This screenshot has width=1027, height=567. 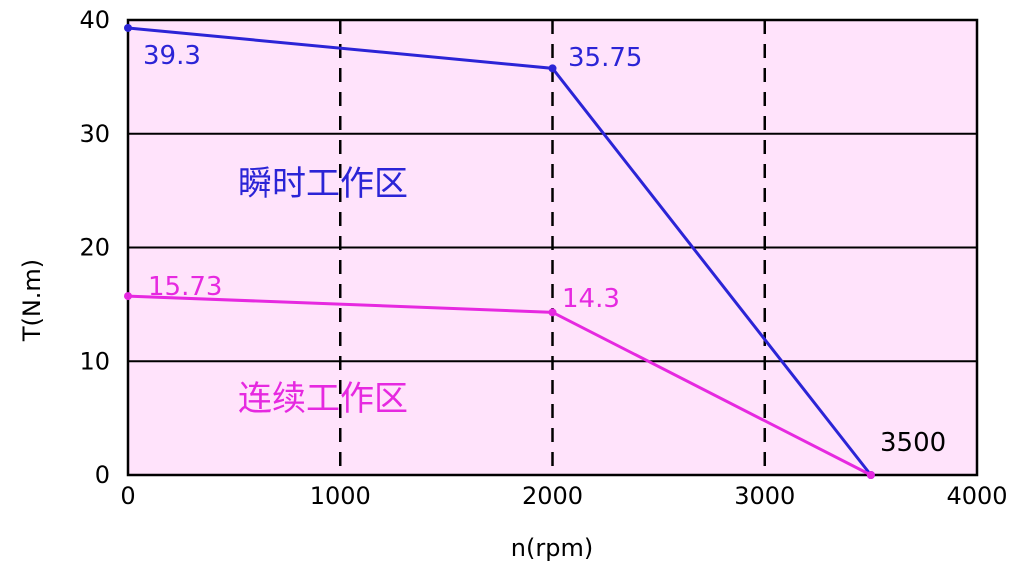 I want to click on y-tick-label-4: 40, so click(x=94, y=20).